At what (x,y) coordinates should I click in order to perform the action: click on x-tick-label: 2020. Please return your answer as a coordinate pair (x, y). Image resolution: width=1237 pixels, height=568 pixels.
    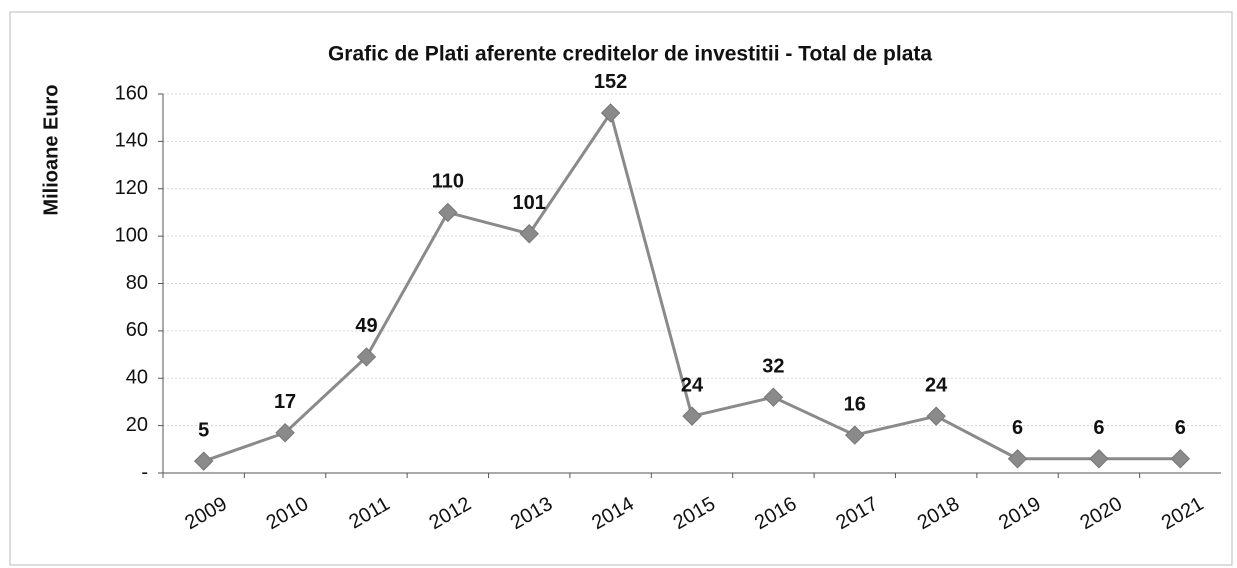
    Looking at the image, I should click on (1102, 513).